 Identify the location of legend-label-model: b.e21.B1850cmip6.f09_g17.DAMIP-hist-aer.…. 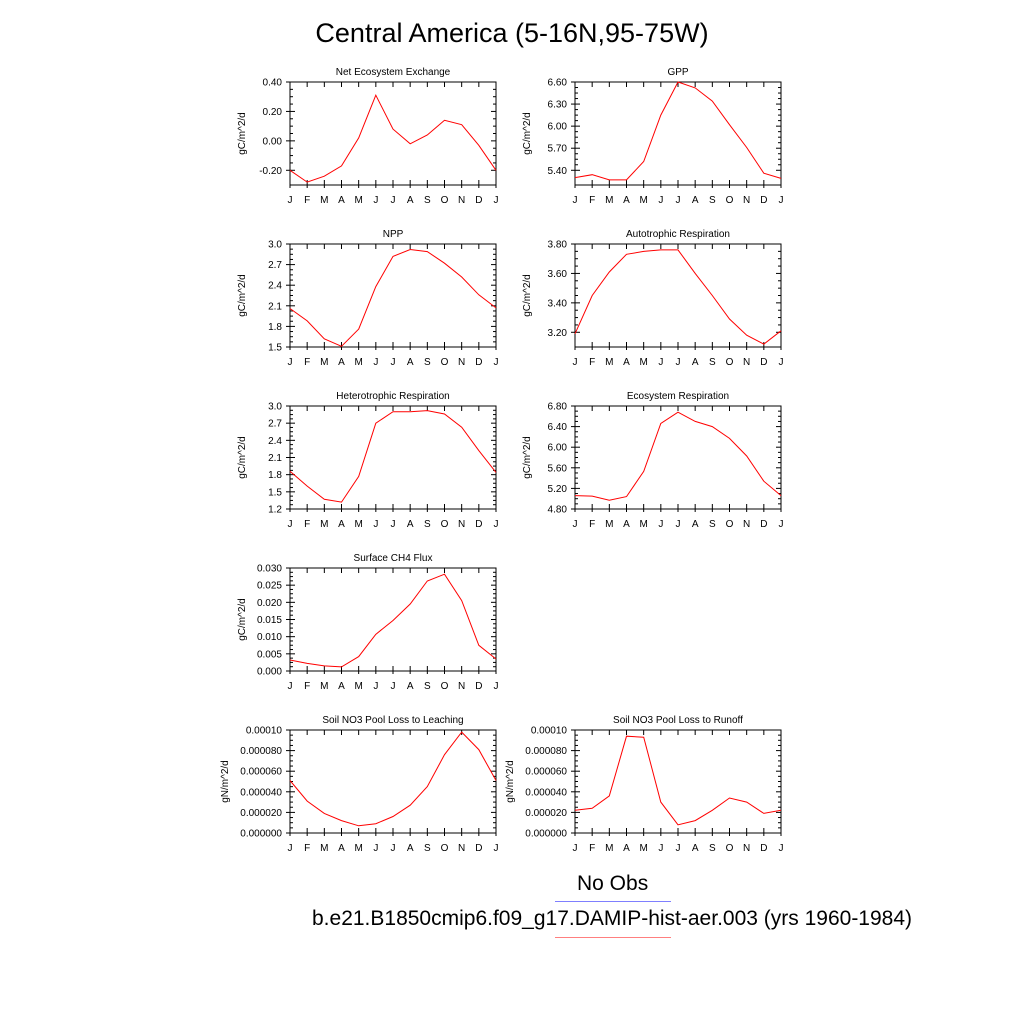
(612, 918).